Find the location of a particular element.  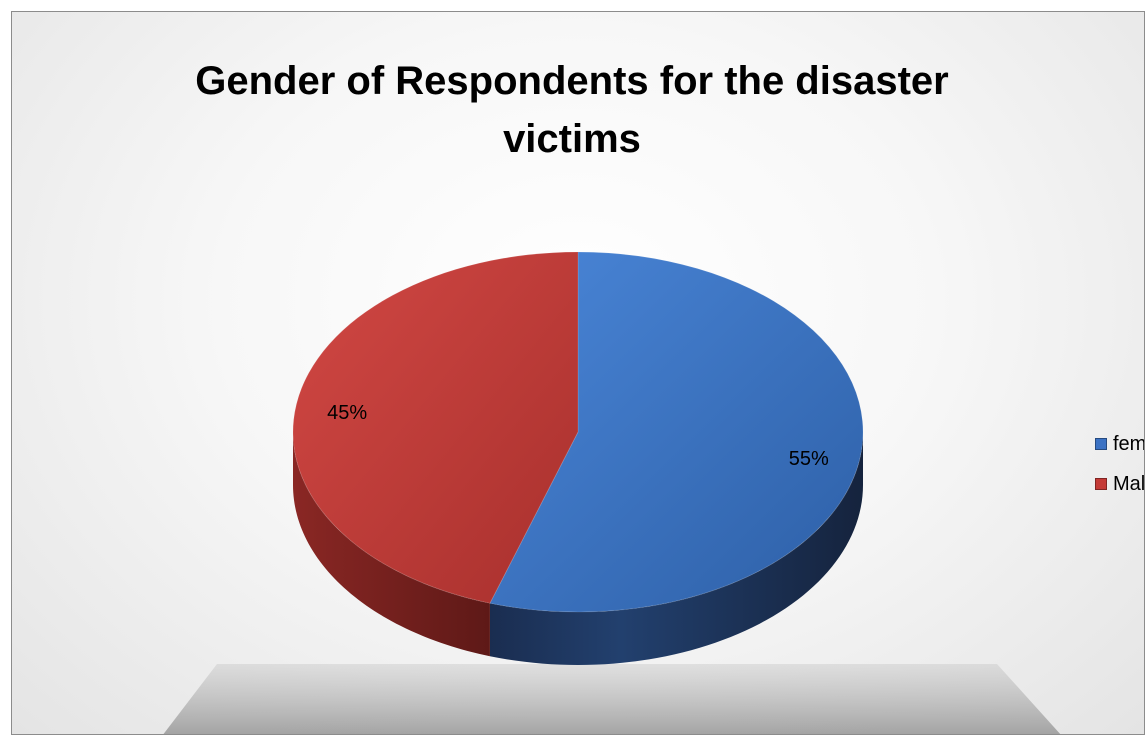

legend-swatch-female is located at coordinates (1101, 444).